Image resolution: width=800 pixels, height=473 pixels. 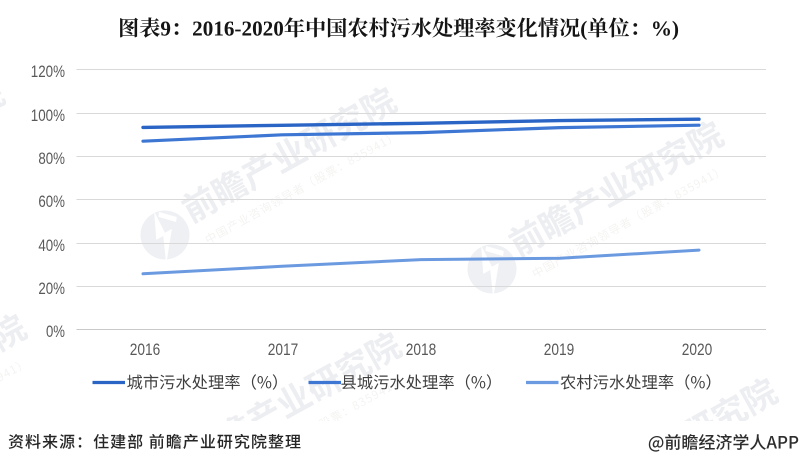 I want to click on svg-text: 60%, so click(x=51, y=201).